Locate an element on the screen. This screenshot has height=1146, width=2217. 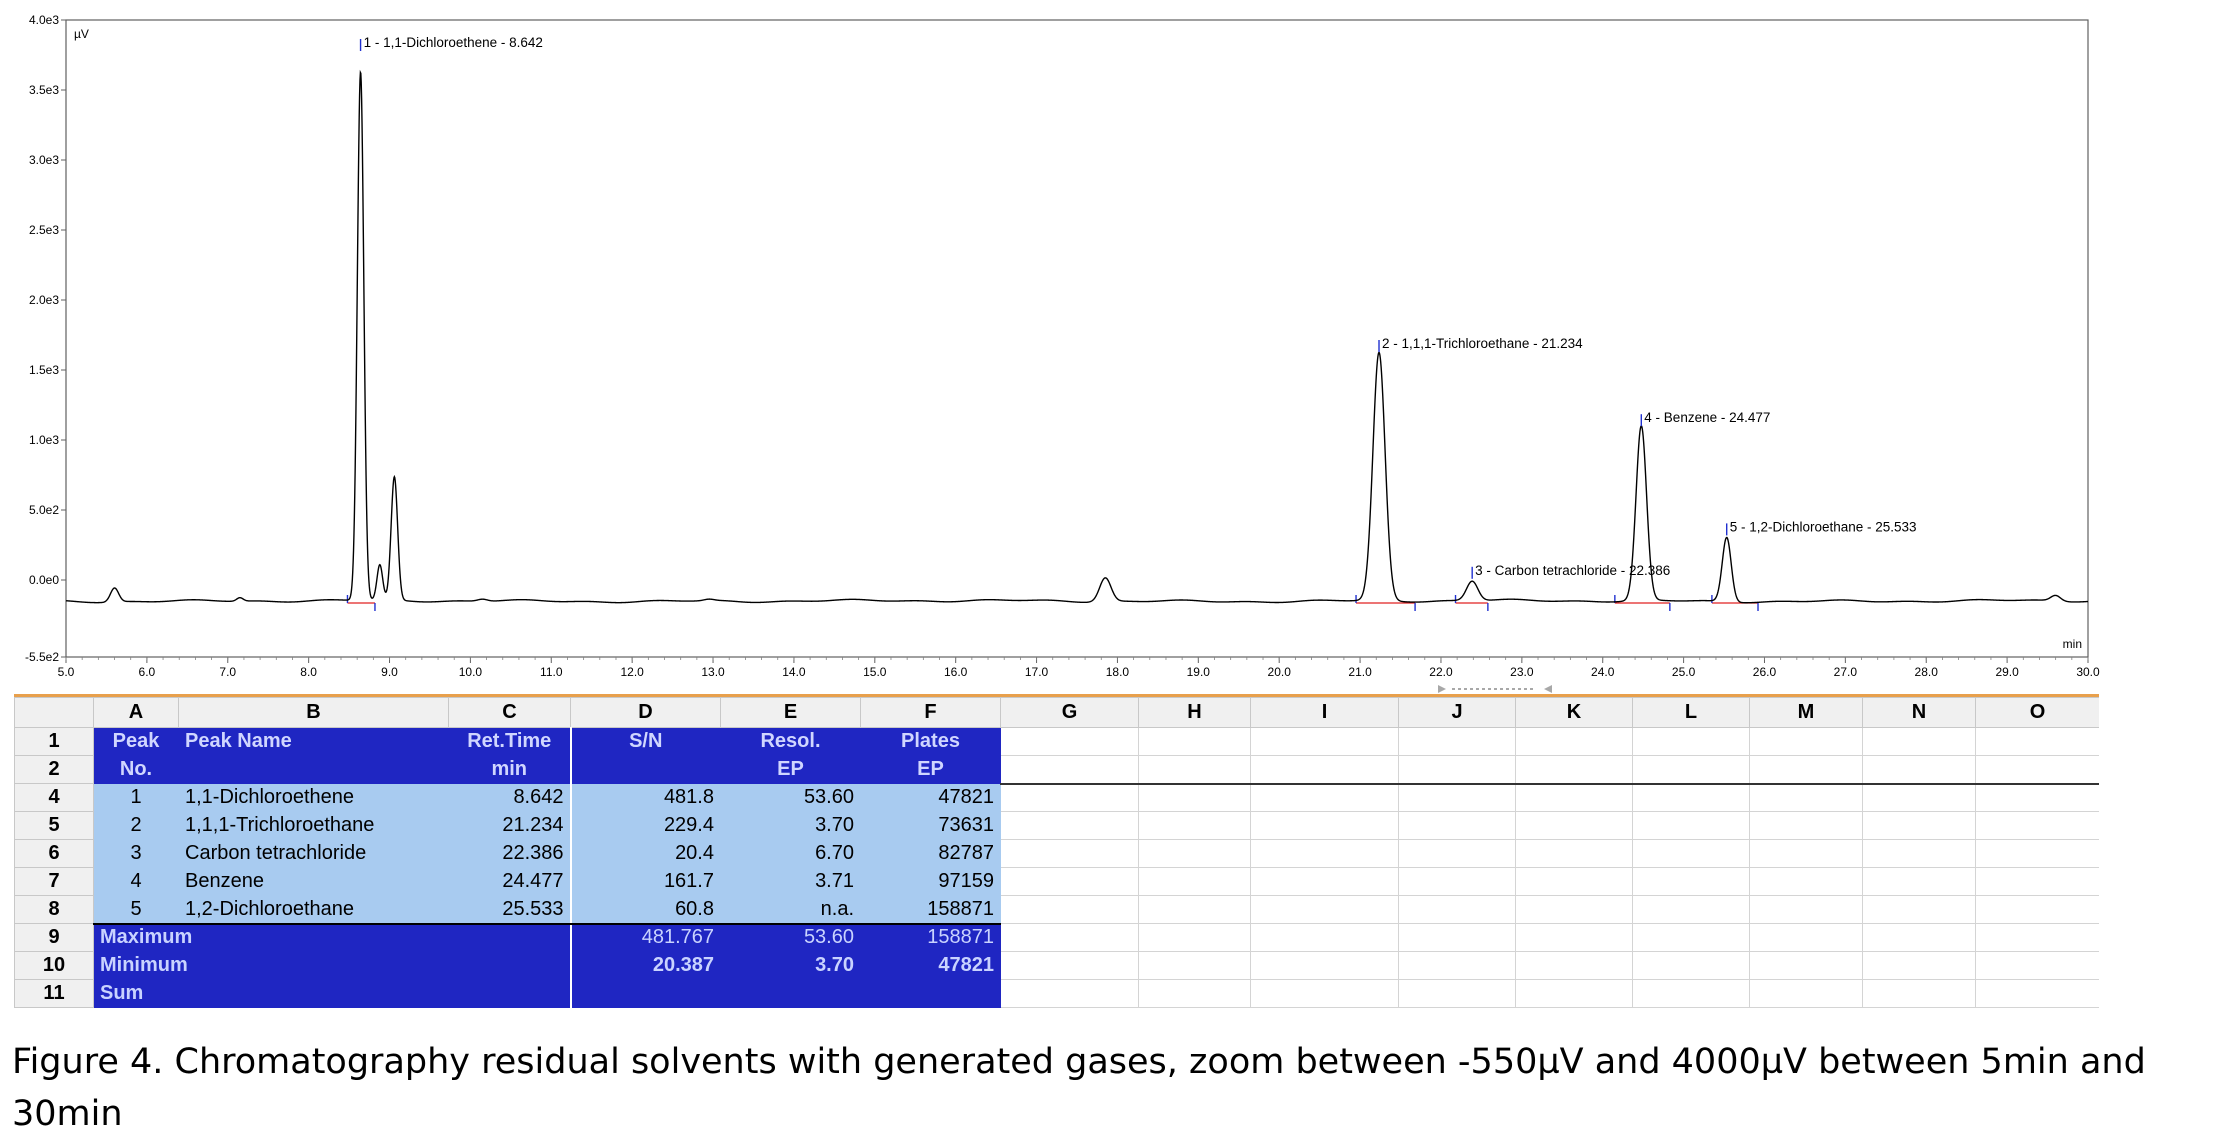
cell-peak-name: 1,1,1-Trichloroethane is located at coordinates (313, 825).